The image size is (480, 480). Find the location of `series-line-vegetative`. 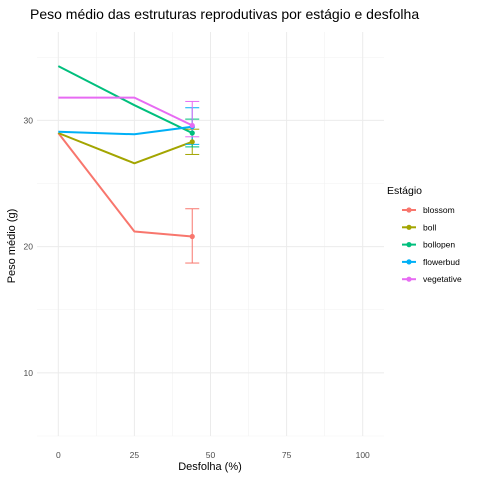

series-line-vegetative is located at coordinates (125, 111).